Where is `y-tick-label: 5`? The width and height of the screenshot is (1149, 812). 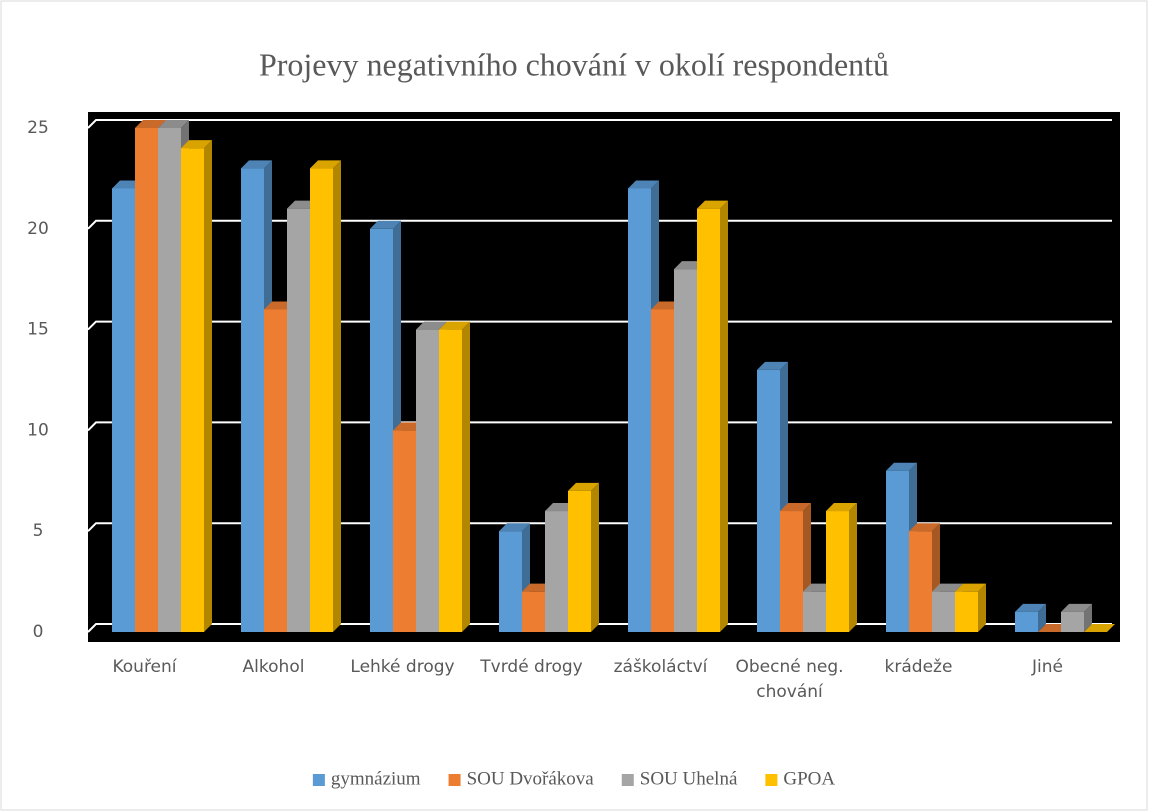
y-tick-label: 5 is located at coordinates (38, 531).